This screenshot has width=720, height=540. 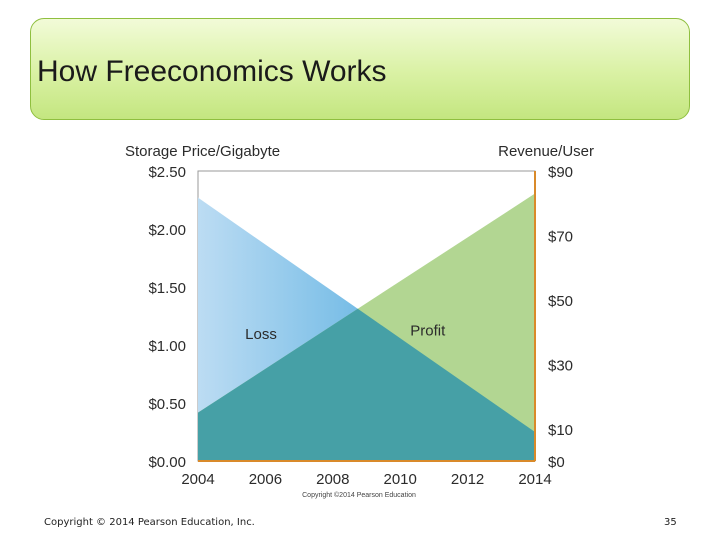 What do you see at coordinates (265, 479) in the screenshot?
I see `x-tick-label: 2006` at bounding box center [265, 479].